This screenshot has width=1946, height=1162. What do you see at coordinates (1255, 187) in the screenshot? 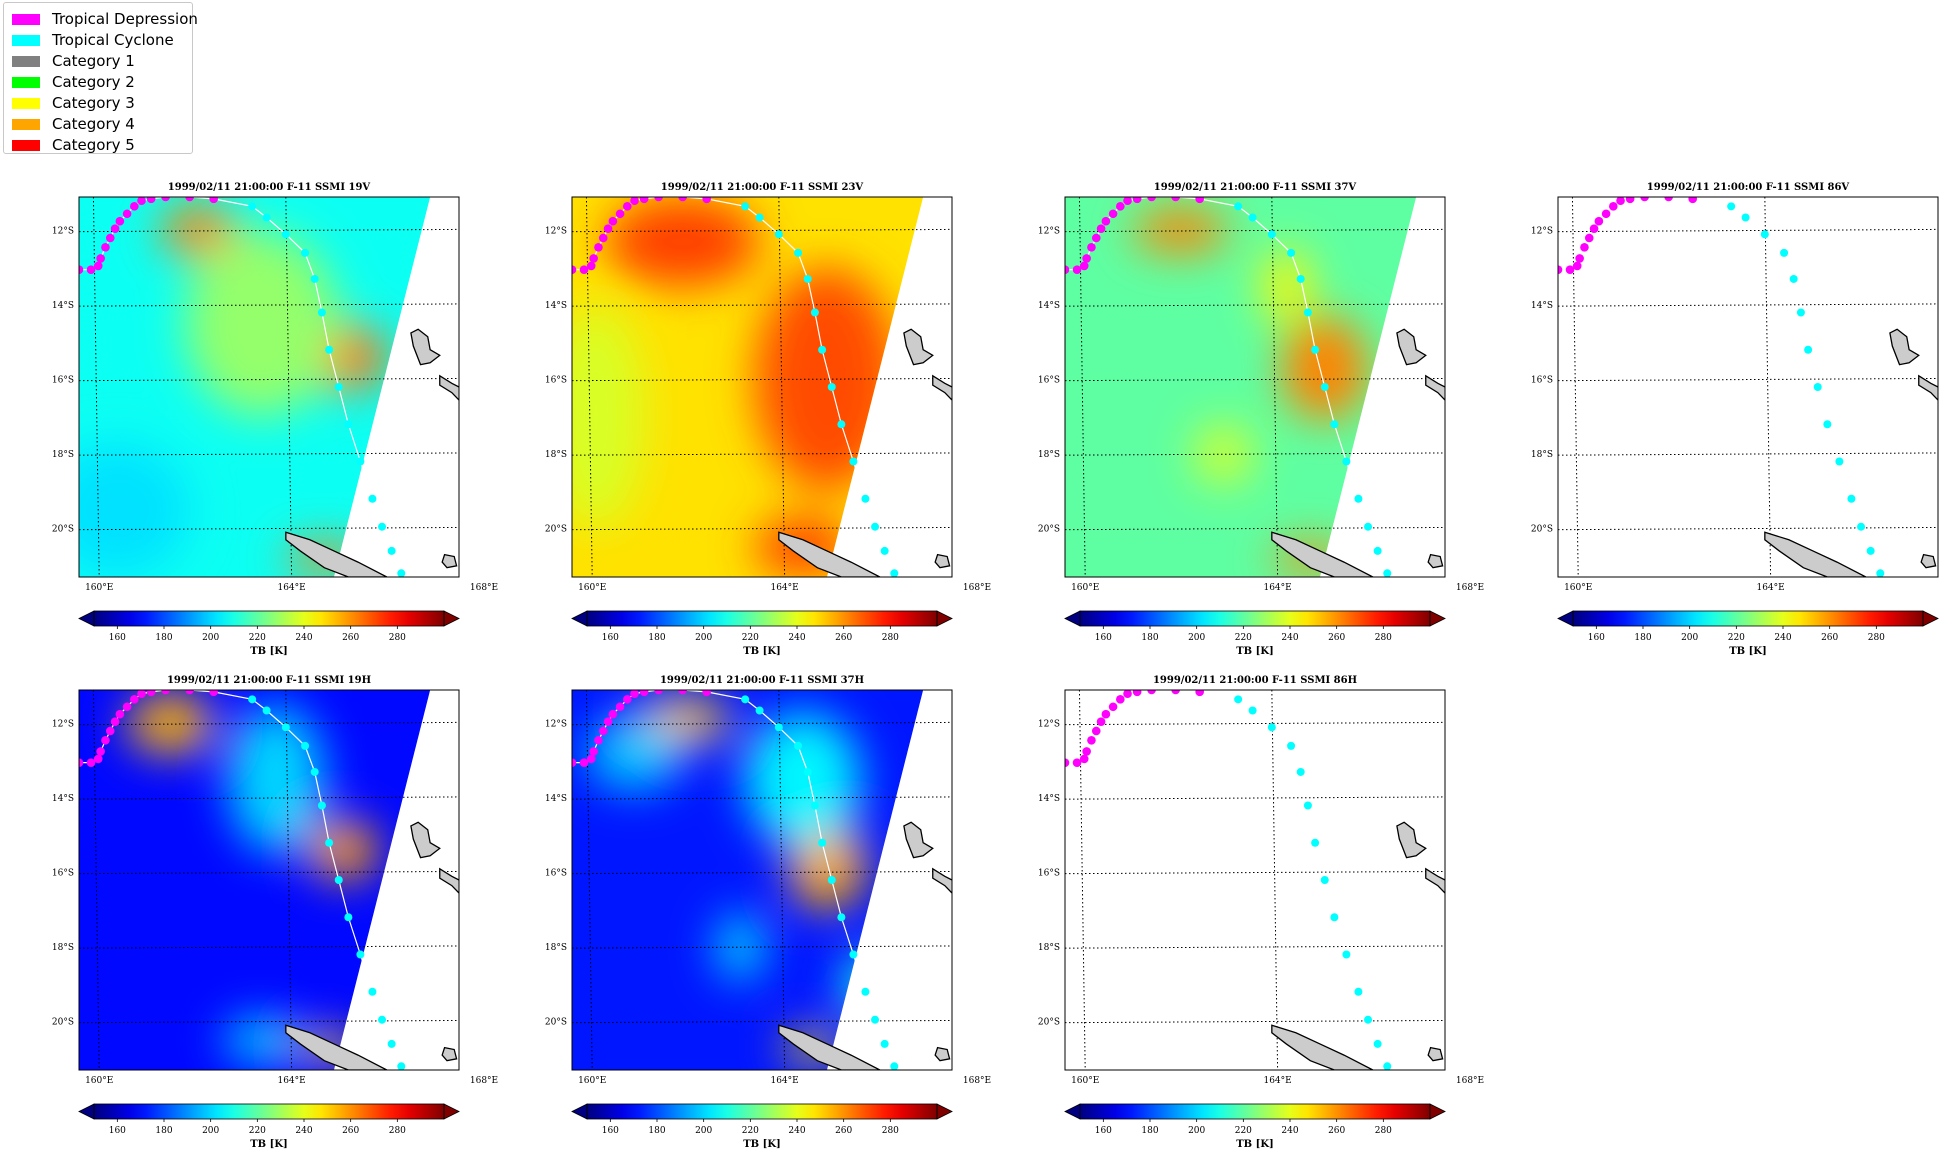
I see `panel-title: 1999/02/11 21:00:00 F-11 SSMI 37V` at bounding box center [1255, 187].